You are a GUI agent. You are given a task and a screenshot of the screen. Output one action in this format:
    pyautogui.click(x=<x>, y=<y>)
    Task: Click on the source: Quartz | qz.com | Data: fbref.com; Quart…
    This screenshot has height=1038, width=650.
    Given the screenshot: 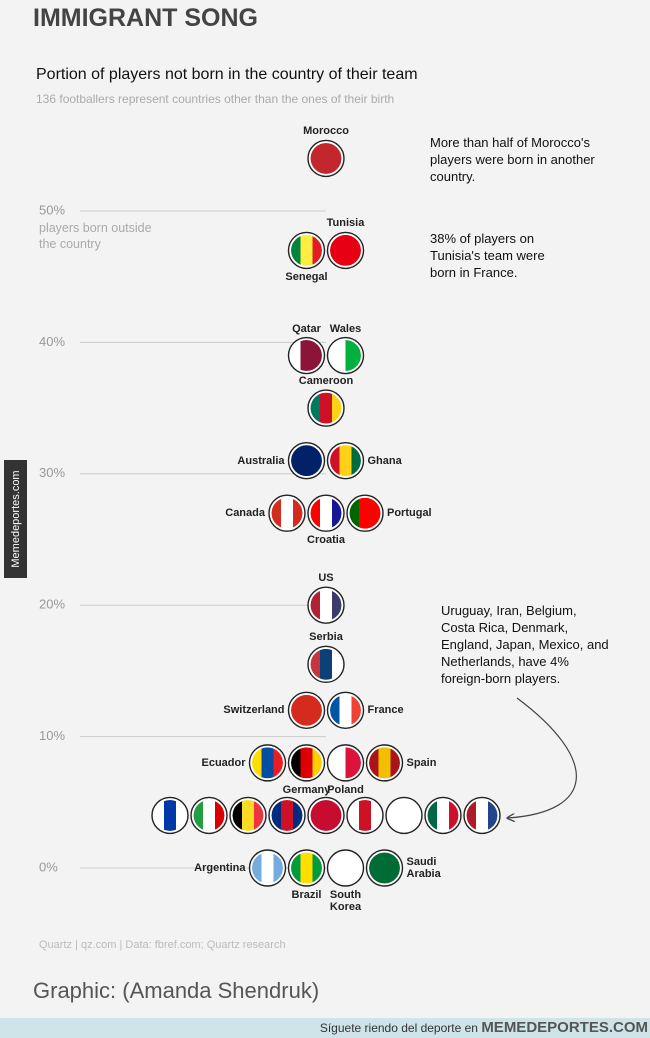 What is the action you would take?
    pyautogui.click(x=162, y=945)
    